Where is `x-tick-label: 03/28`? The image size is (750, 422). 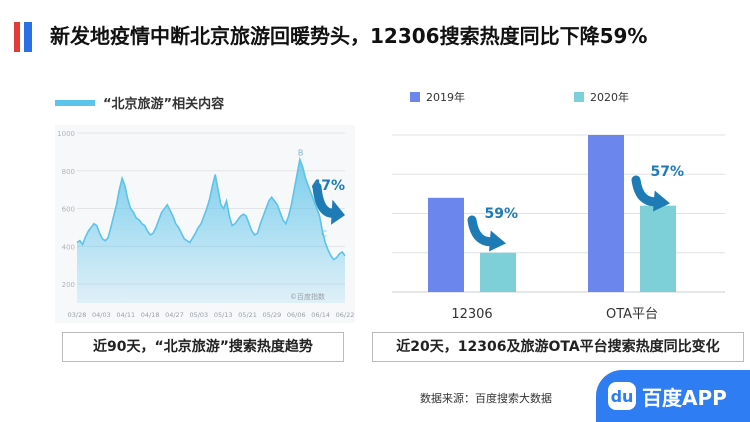 x-tick-label: 03/28 is located at coordinates (77, 315).